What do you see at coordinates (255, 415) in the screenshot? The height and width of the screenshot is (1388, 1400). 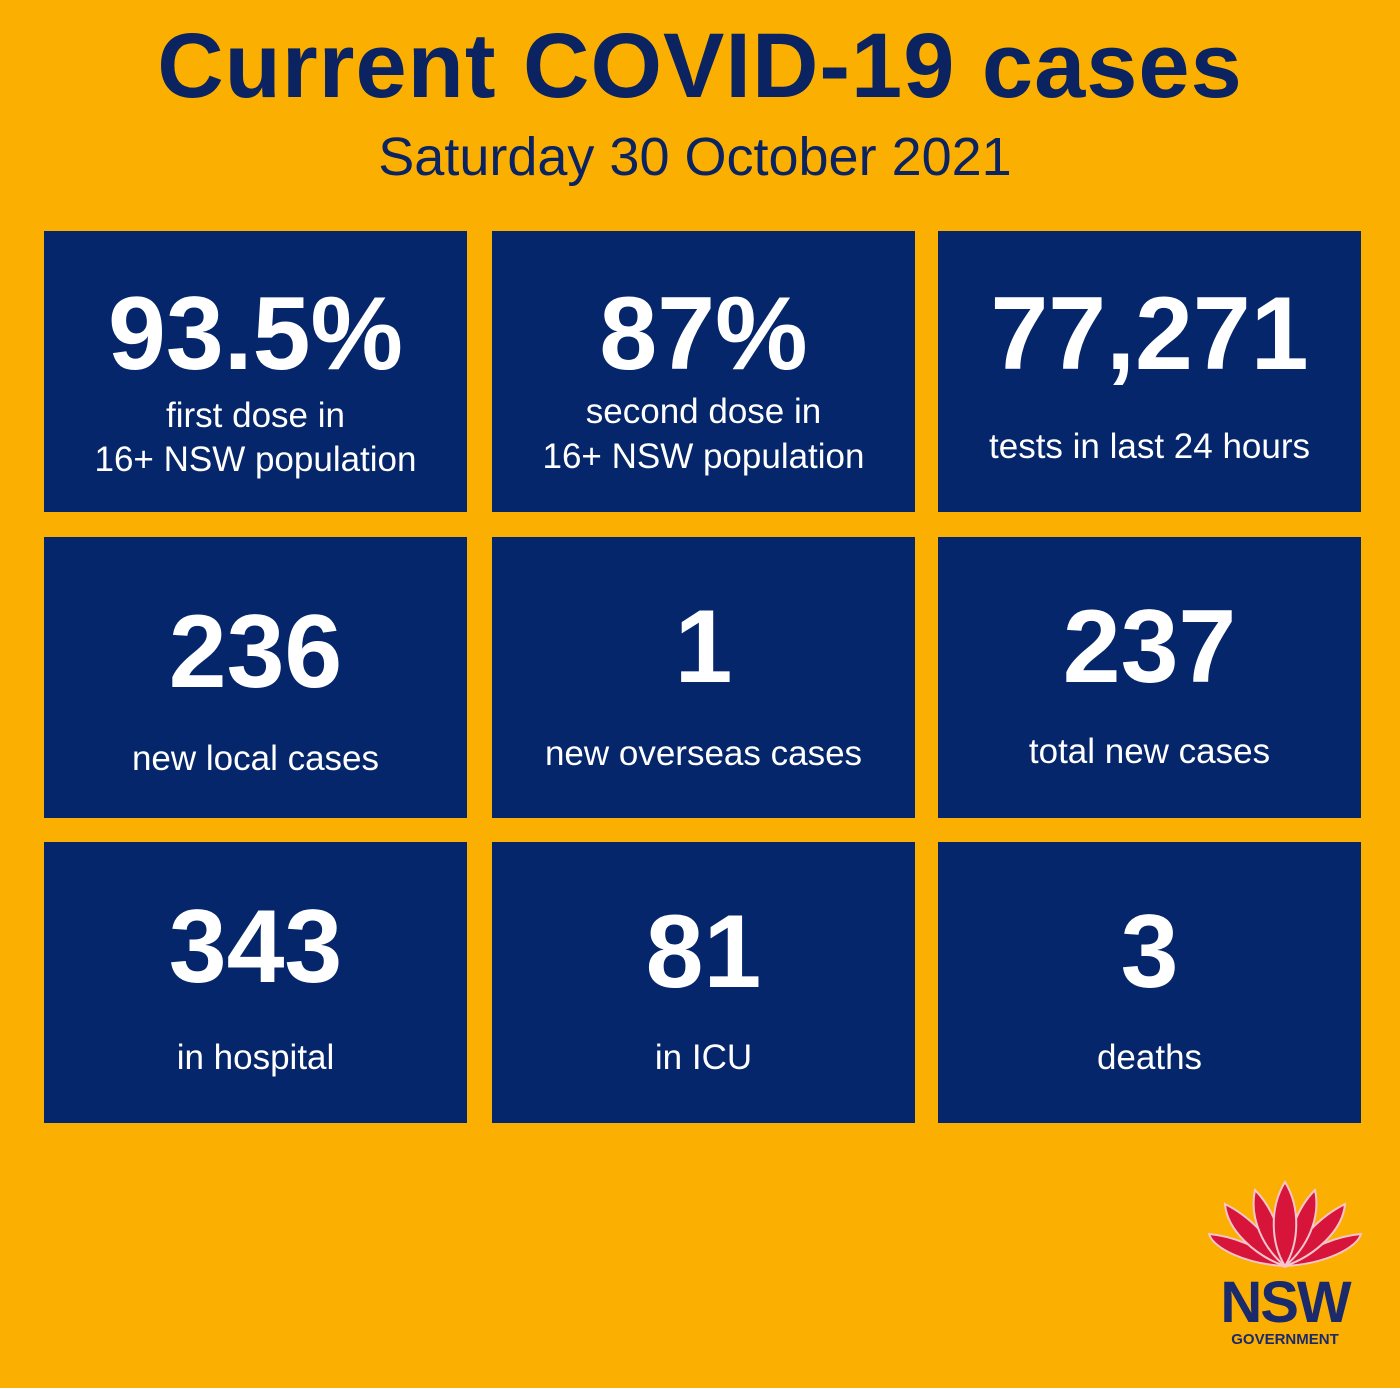 I see `tile-label: first dose in` at bounding box center [255, 415].